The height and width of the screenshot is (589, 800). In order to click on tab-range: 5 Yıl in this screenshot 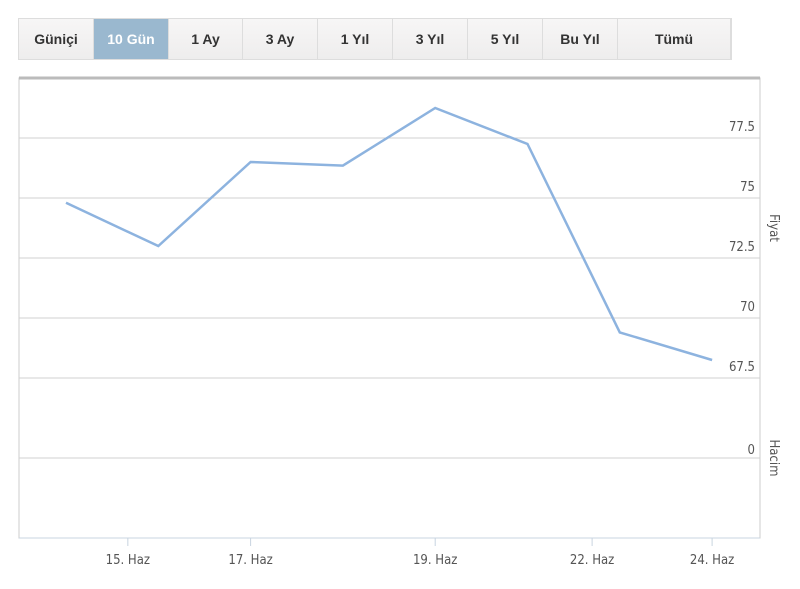, I will do `click(505, 39)`.